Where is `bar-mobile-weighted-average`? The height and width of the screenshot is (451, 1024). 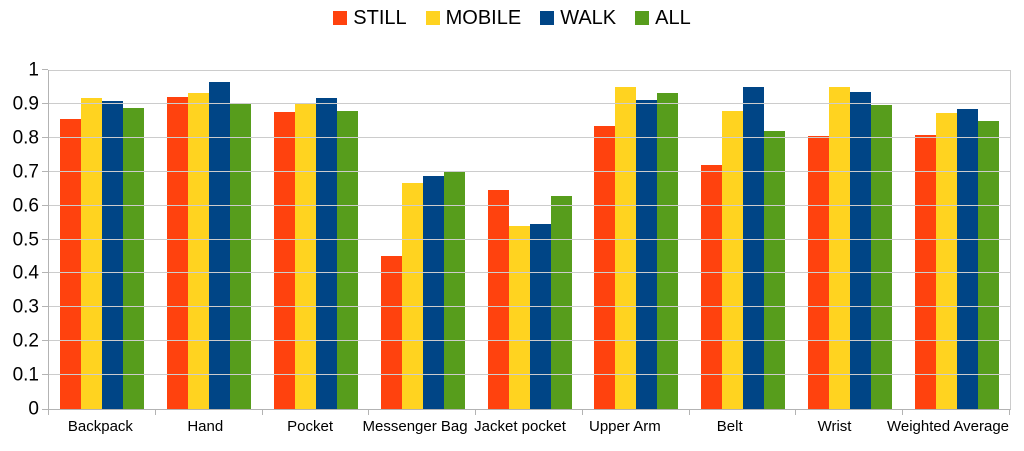
bar-mobile-weighted-average is located at coordinates (946, 261).